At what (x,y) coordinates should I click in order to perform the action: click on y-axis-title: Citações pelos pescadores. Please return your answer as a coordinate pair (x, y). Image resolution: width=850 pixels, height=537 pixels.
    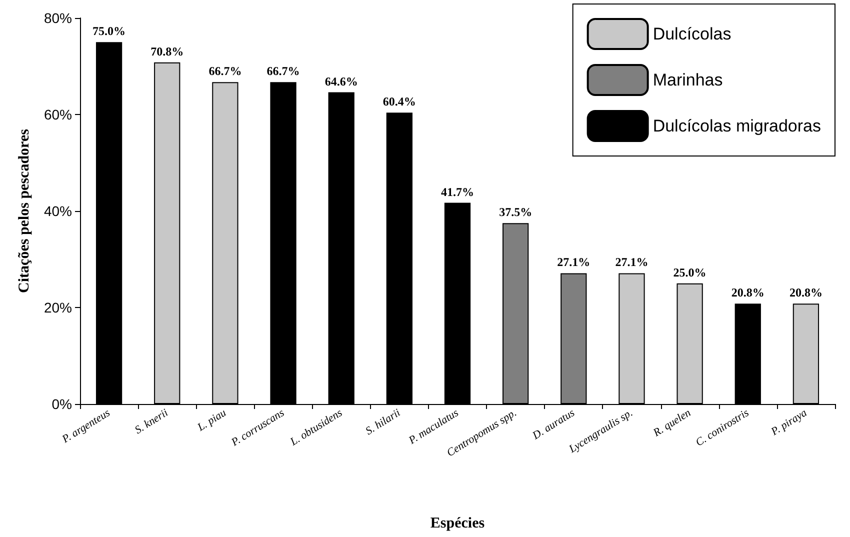
    Looking at the image, I should click on (24, 210).